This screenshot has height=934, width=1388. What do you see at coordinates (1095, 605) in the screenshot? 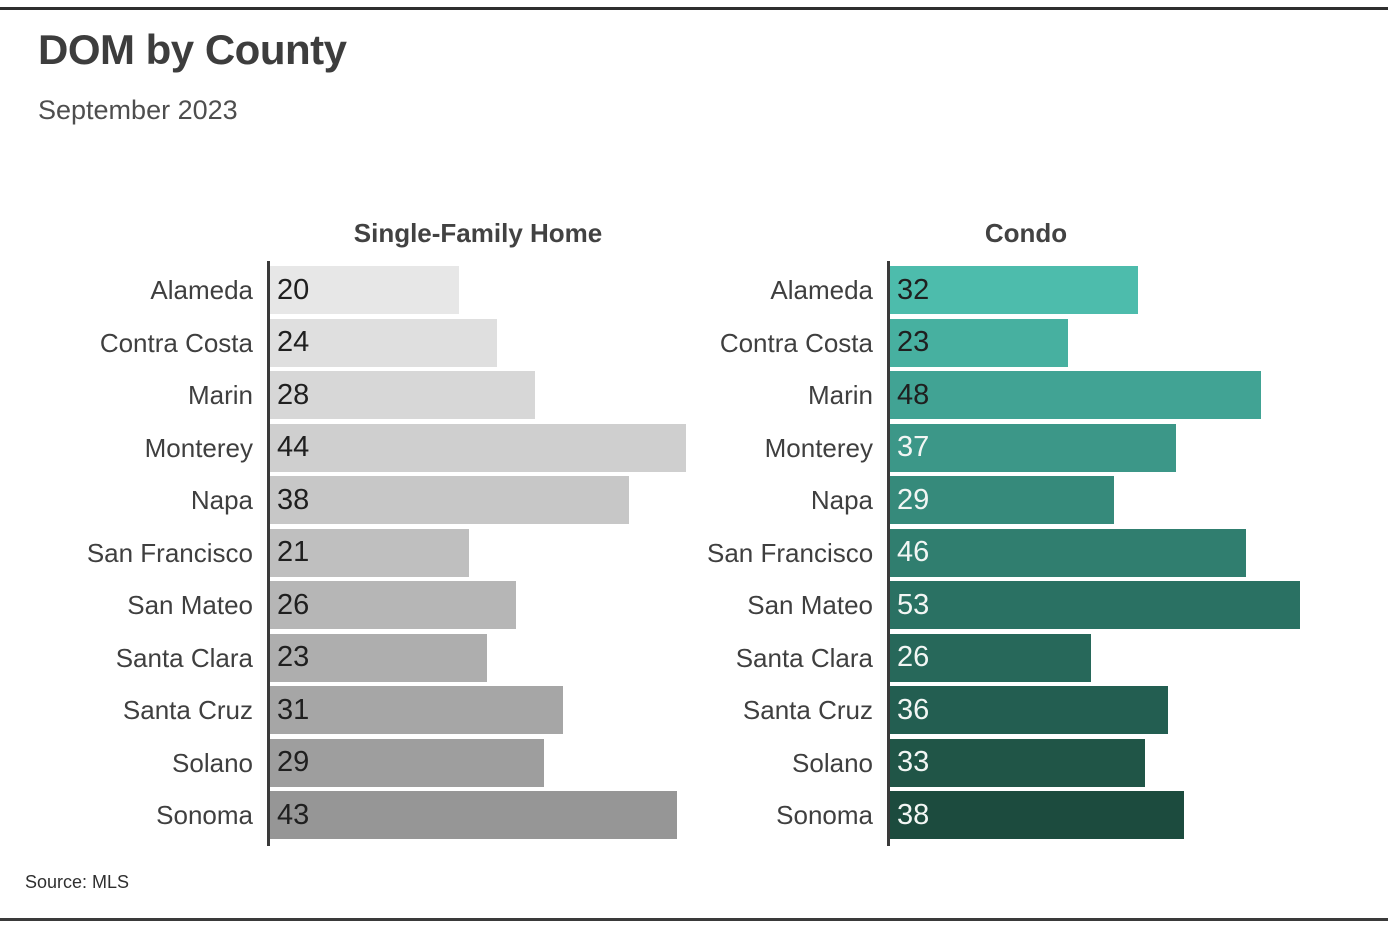
I see `bar: 53` at bounding box center [1095, 605].